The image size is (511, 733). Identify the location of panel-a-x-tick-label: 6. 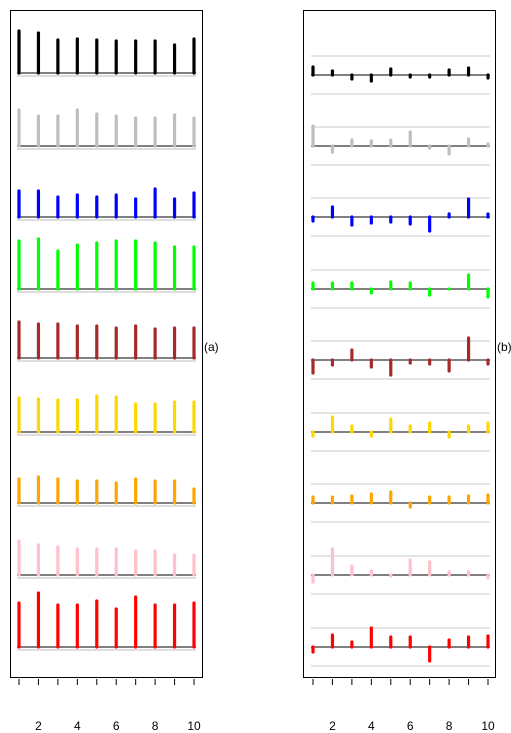
(116, 726).